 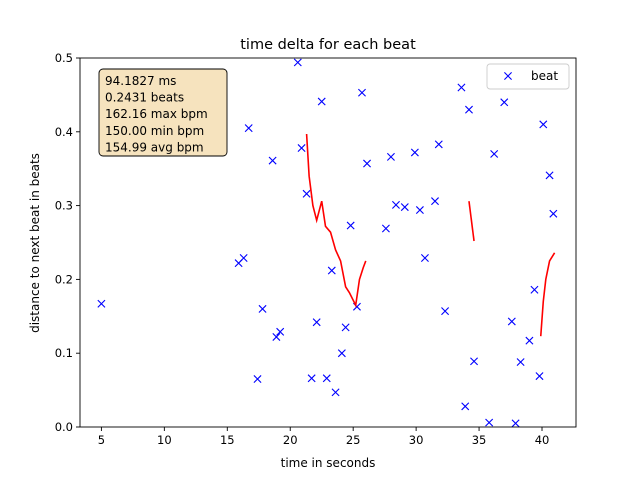 I want to click on stats-line: 94.1827 ms, so click(x=140, y=81).